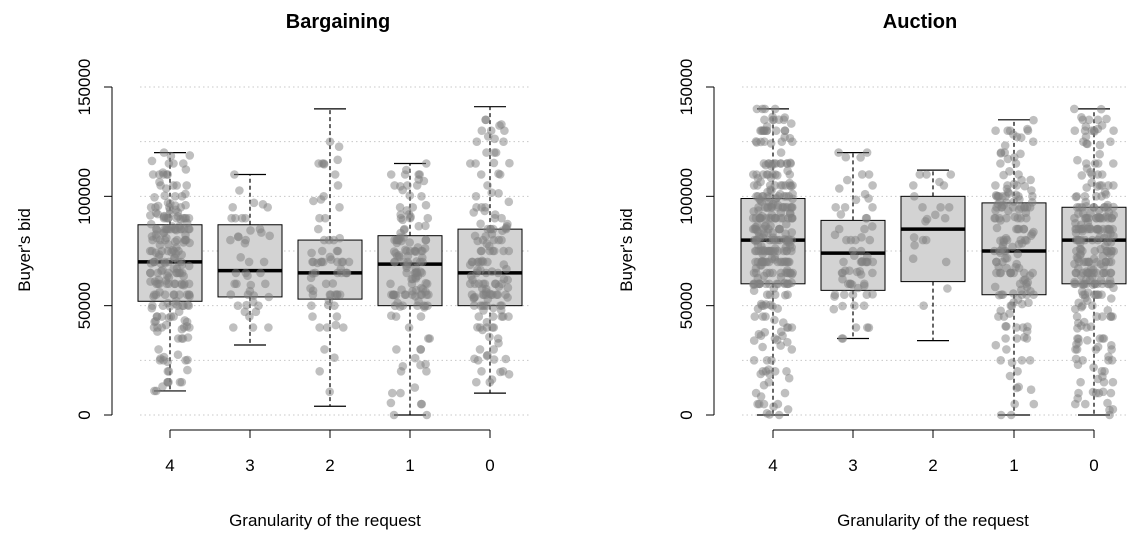  I want to click on y-tick-label: 150000, so click(84, 87).